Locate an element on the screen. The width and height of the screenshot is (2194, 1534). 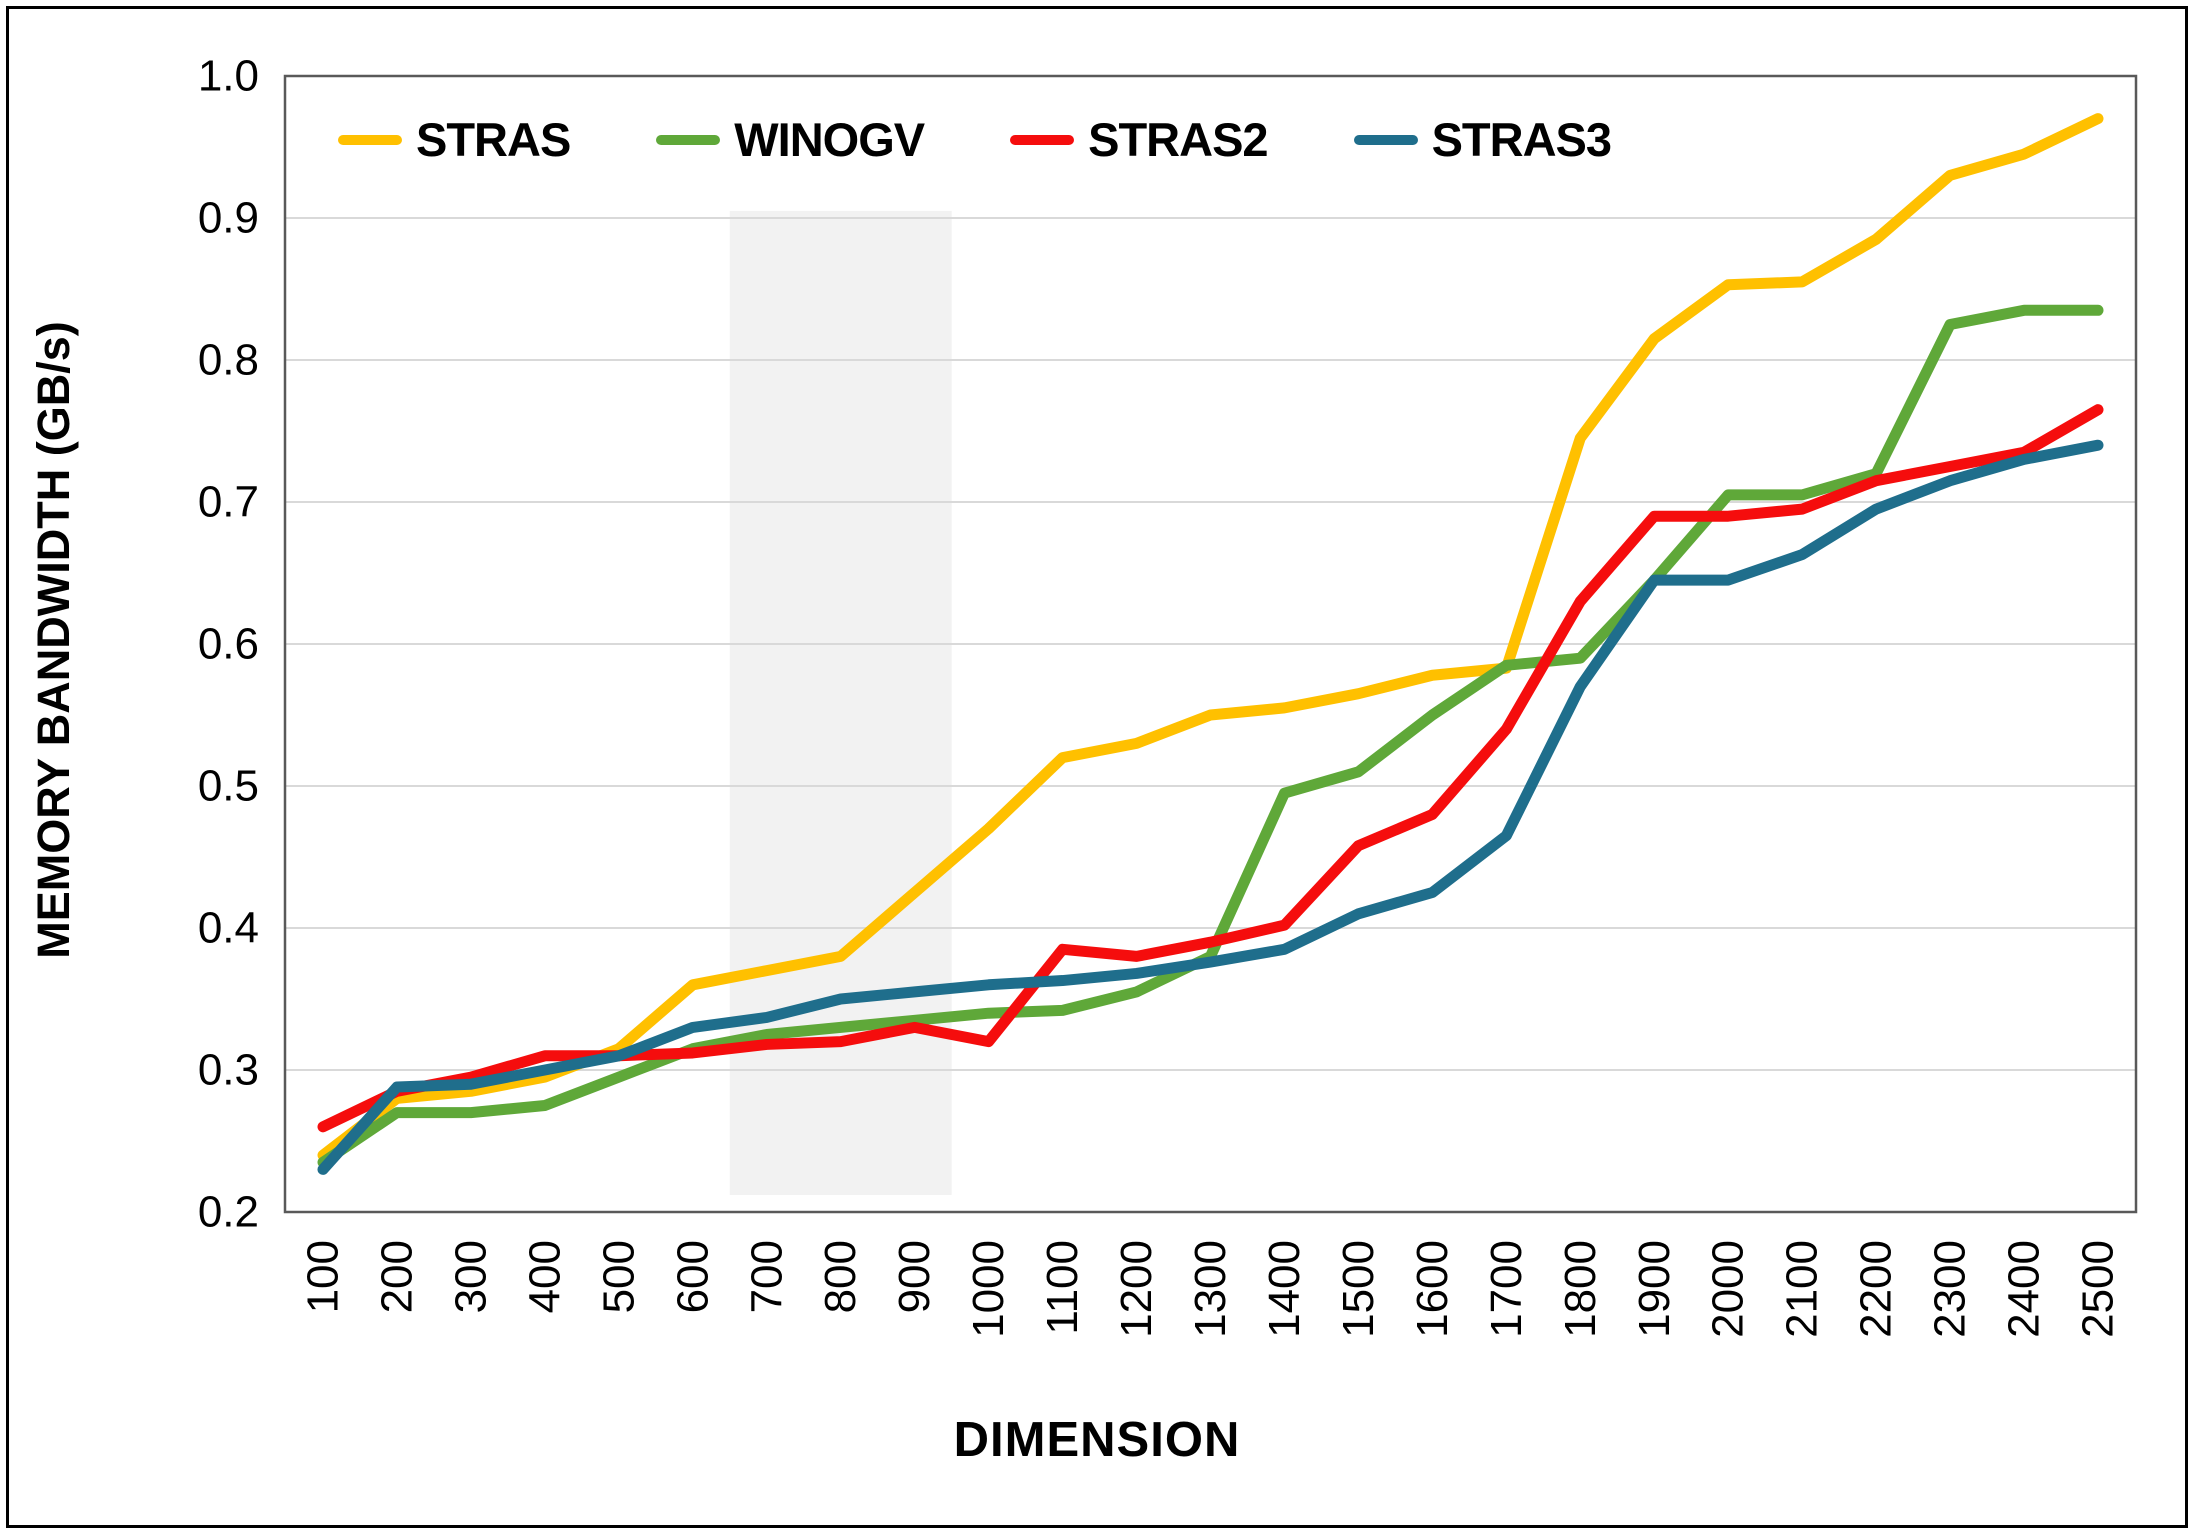
x-tick-label: 2000 is located at coordinates (1728, 1289).